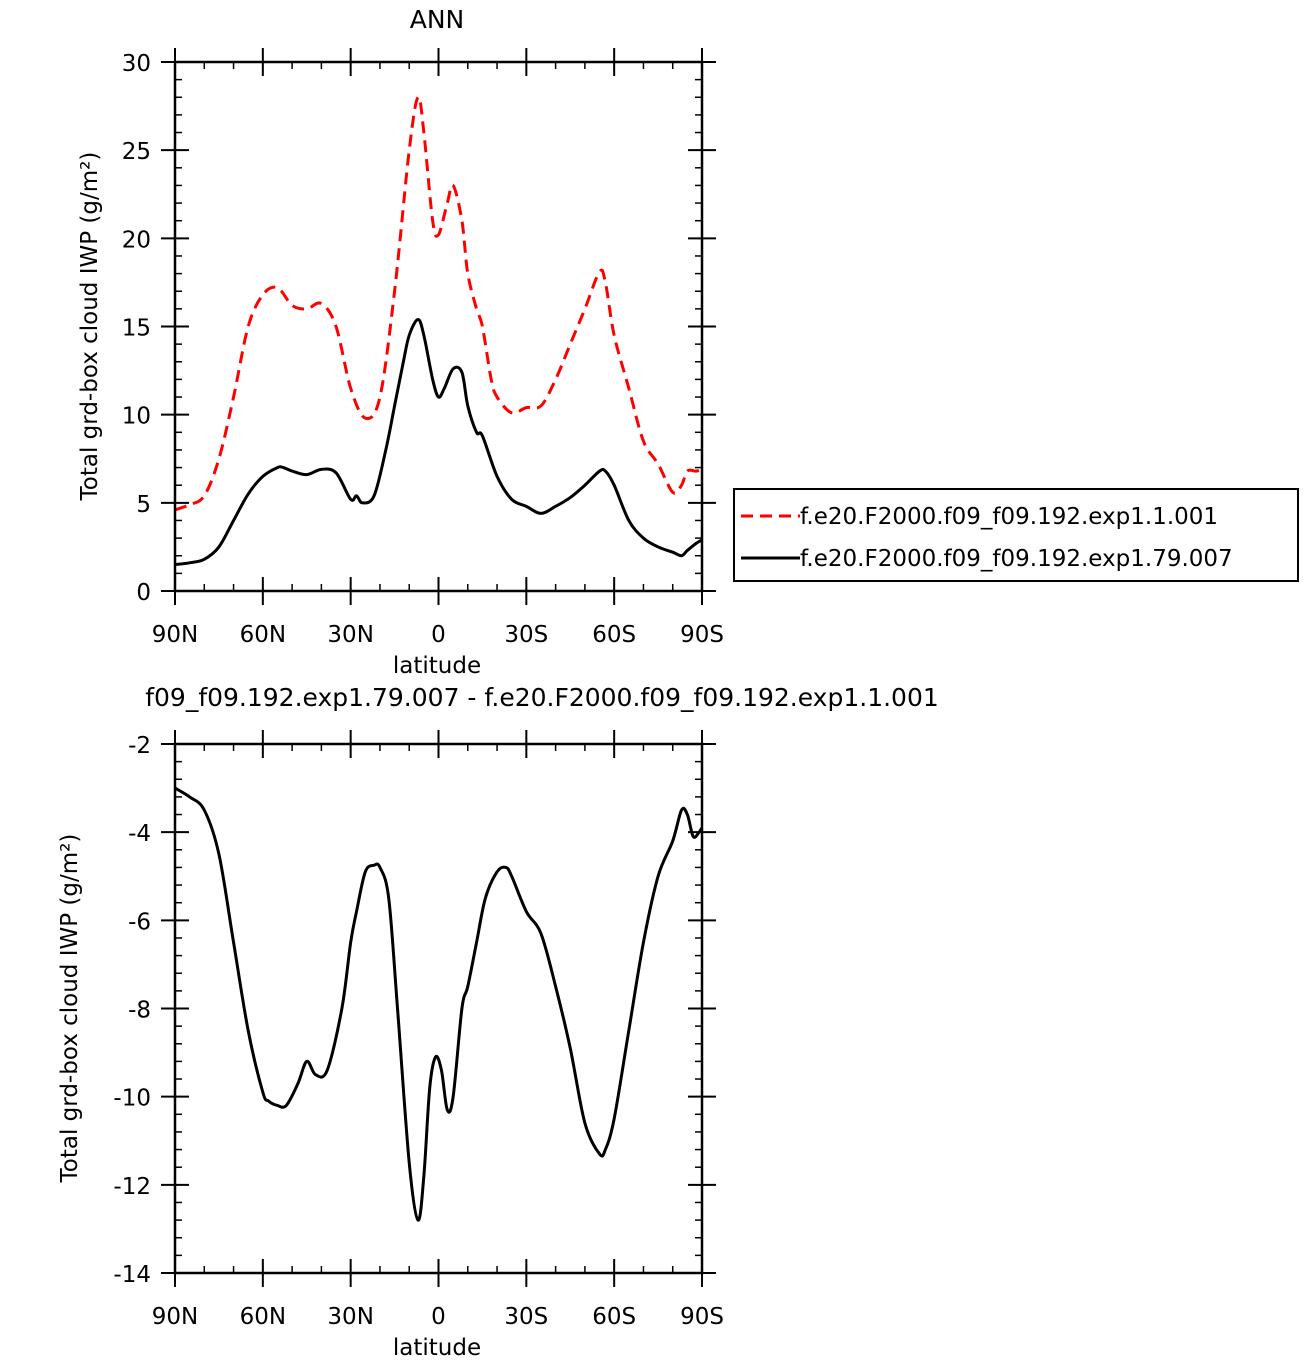 The image size is (1306, 1363). I want to click on y-tick-label: 0, so click(143, 593).